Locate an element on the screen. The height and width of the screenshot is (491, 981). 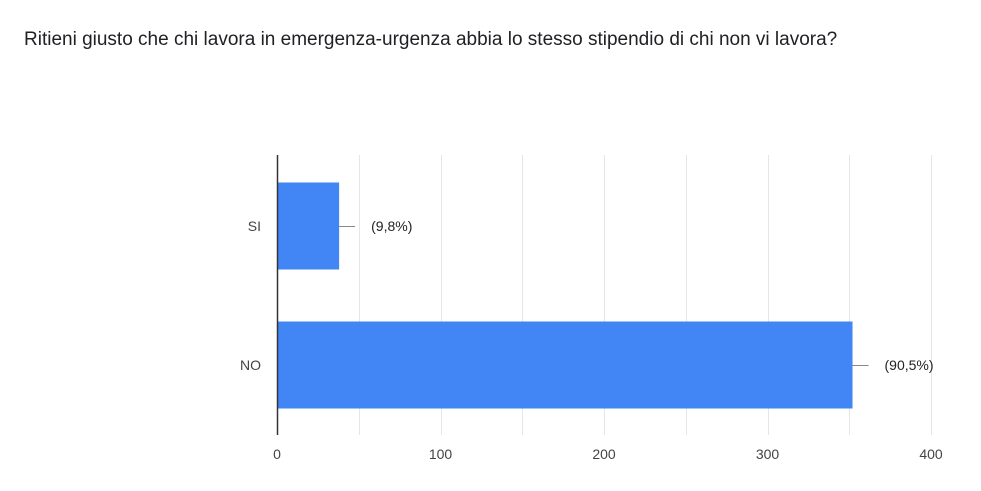
data-label-no: (90,5%) is located at coordinates (909, 365).